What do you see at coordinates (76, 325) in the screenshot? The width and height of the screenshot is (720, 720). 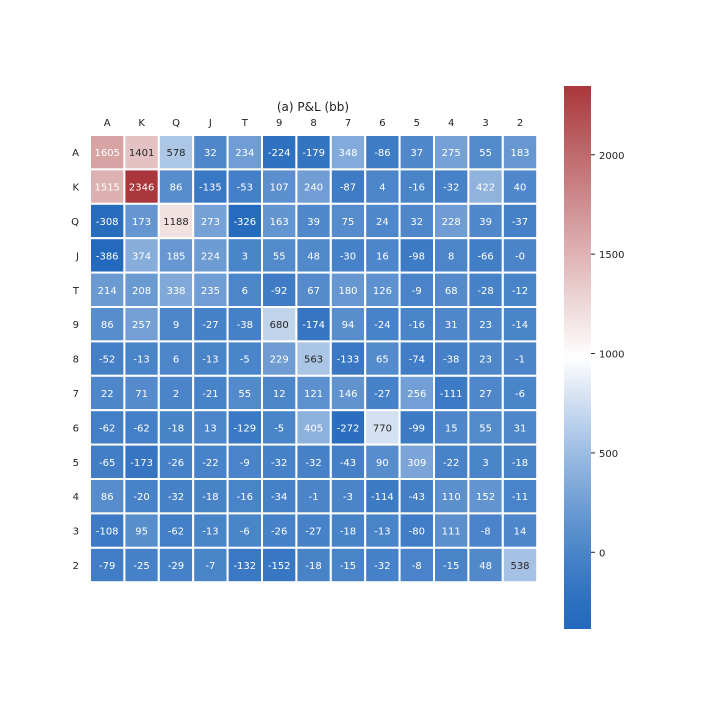 I see `y-tick-label: 9` at bounding box center [76, 325].